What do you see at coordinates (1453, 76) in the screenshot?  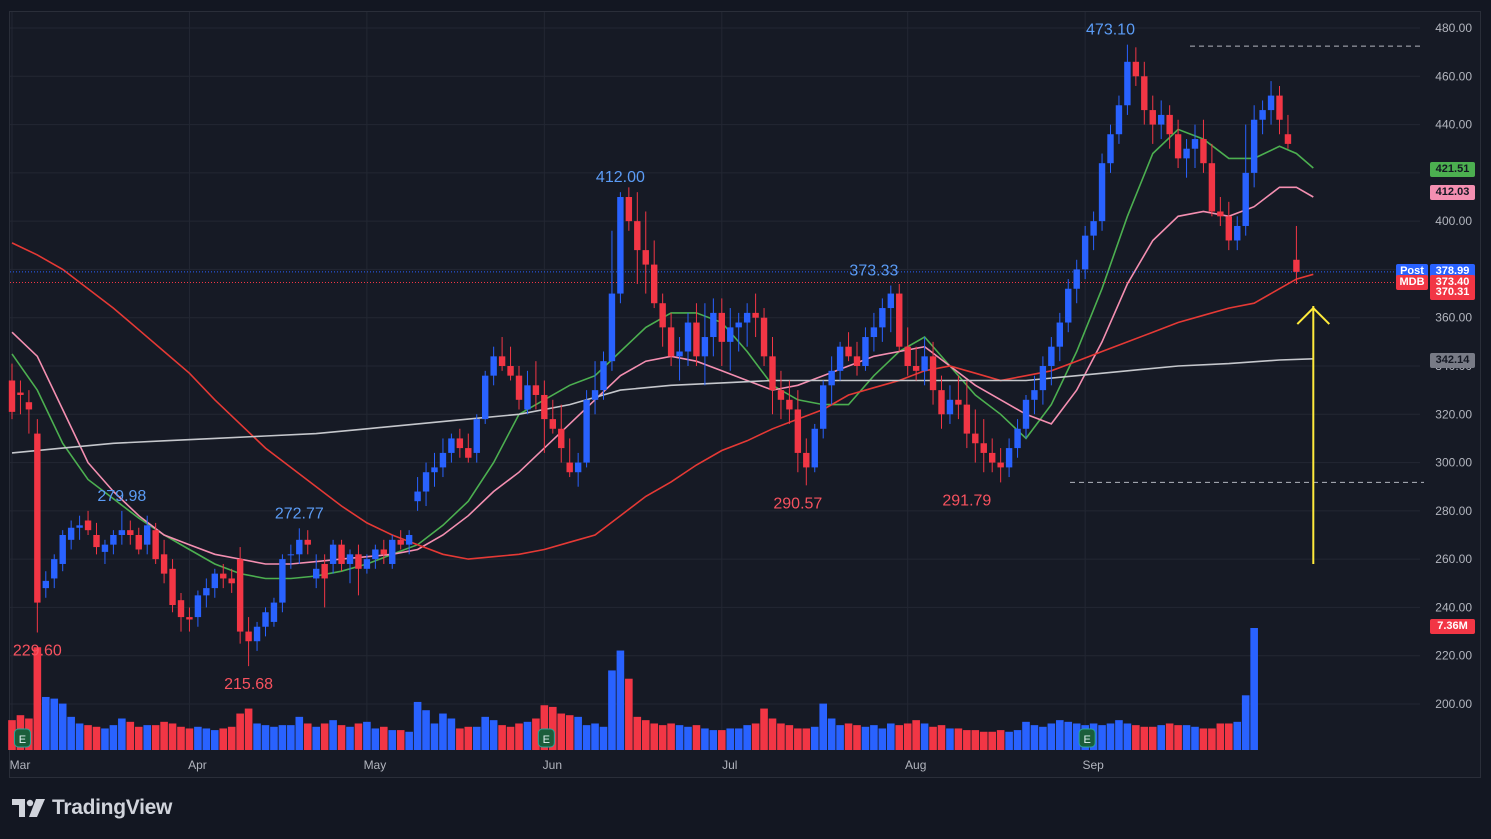 I see `y-tick-label: 460.00` at bounding box center [1453, 76].